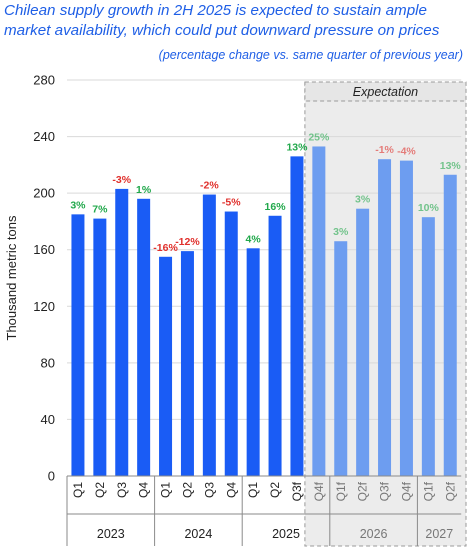 The height and width of the screenshot is (552, 475). I want to click on expectation-header, so click(385, 91).